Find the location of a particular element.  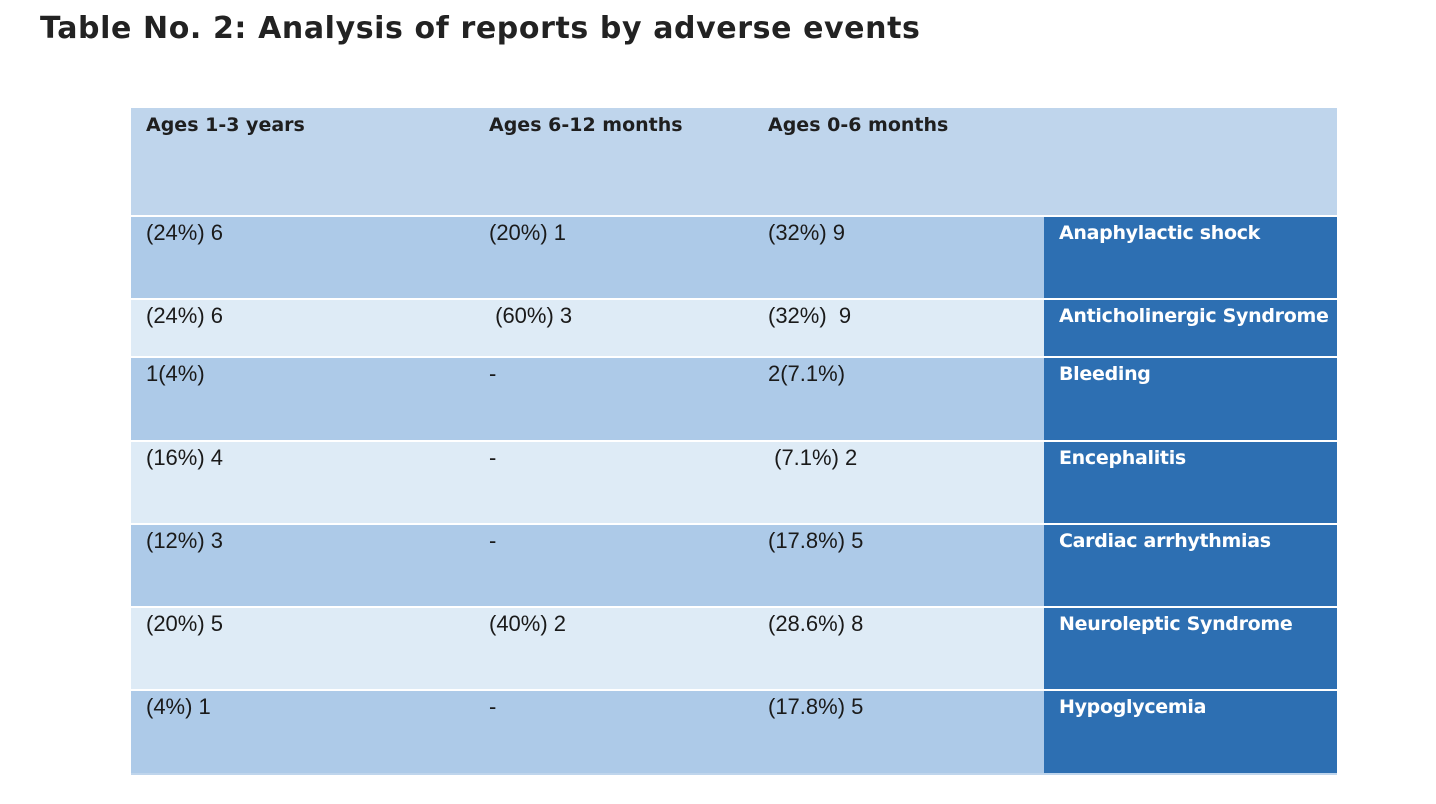

table-row: (12%) 3 - (17.8%) 5 Cardiac arrhythmias is located at coordinates (734, 566).